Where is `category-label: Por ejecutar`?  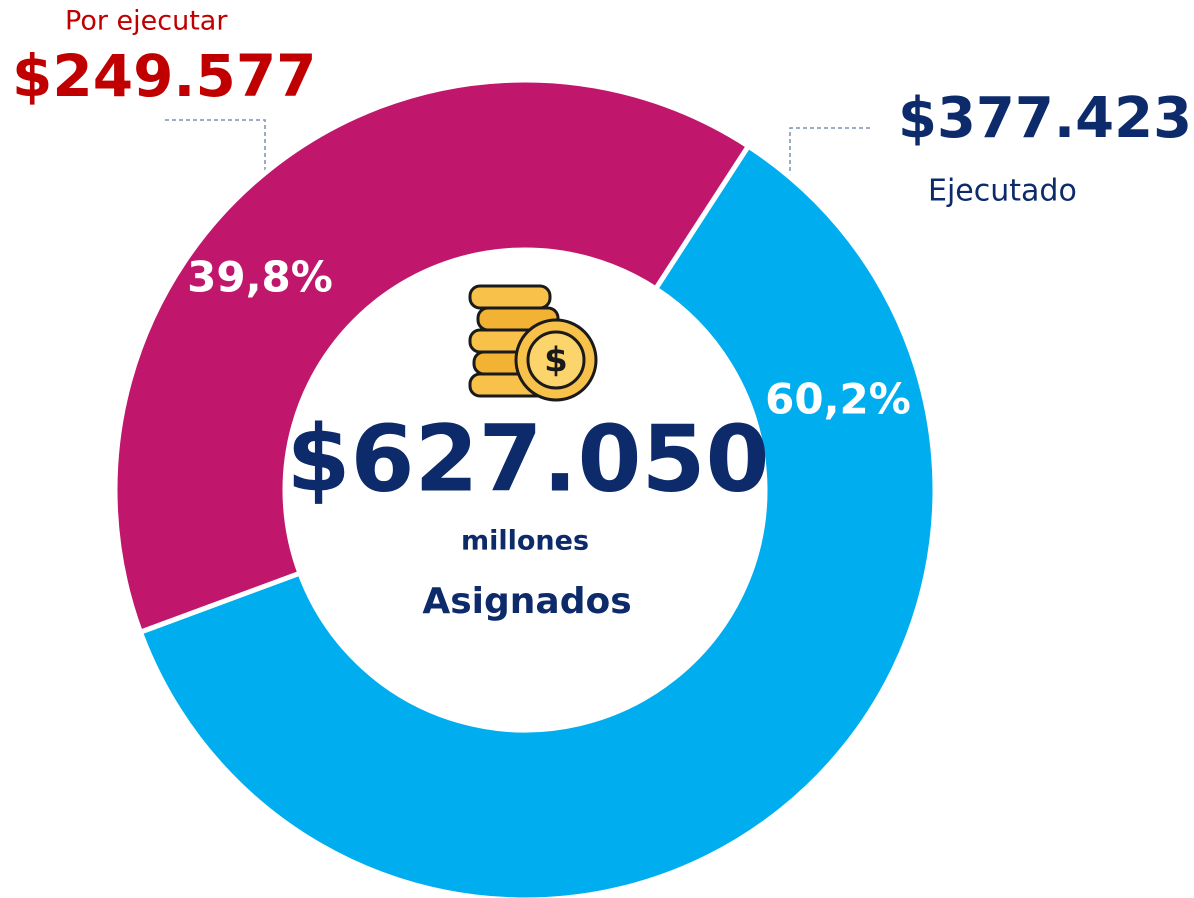 category-label: Por ejecutar is located at coordinates (146, 21).